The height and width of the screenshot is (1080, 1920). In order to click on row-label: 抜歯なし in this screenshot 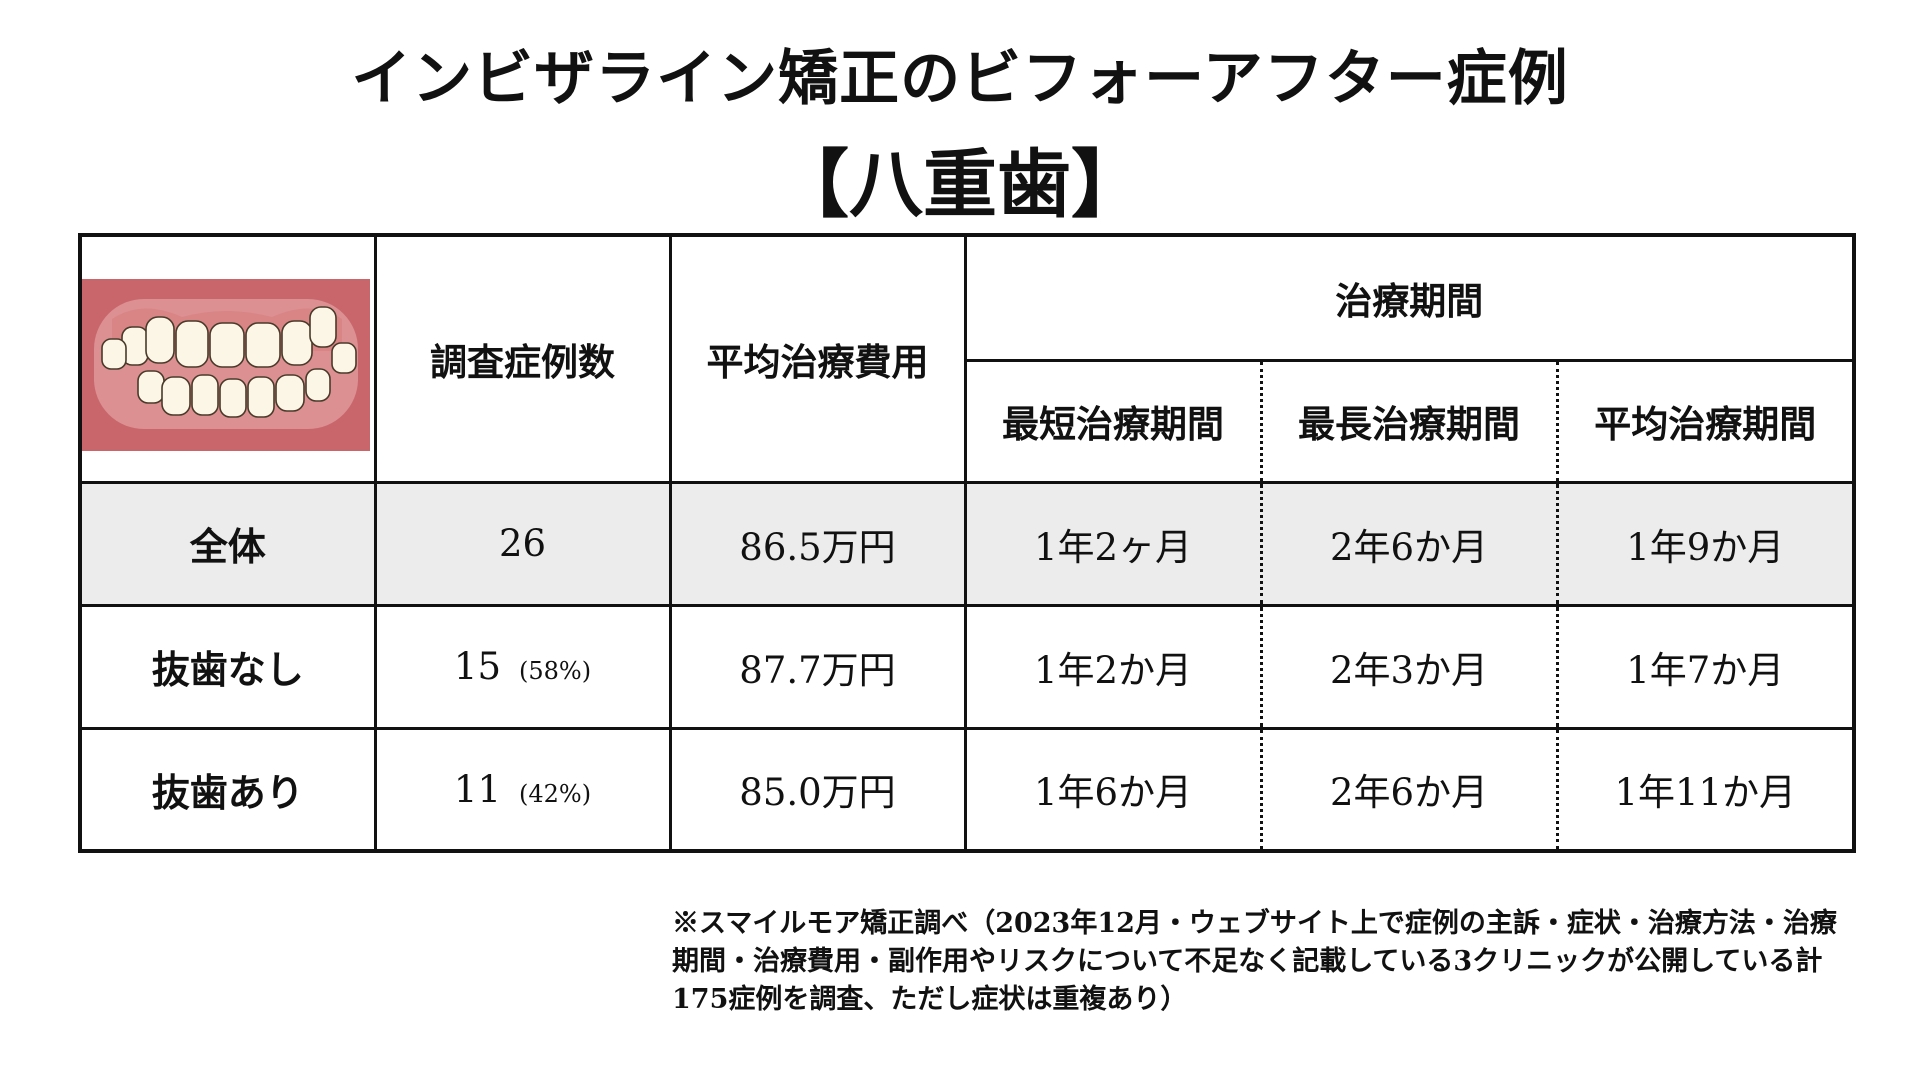, I will do `click(227, 666)`.